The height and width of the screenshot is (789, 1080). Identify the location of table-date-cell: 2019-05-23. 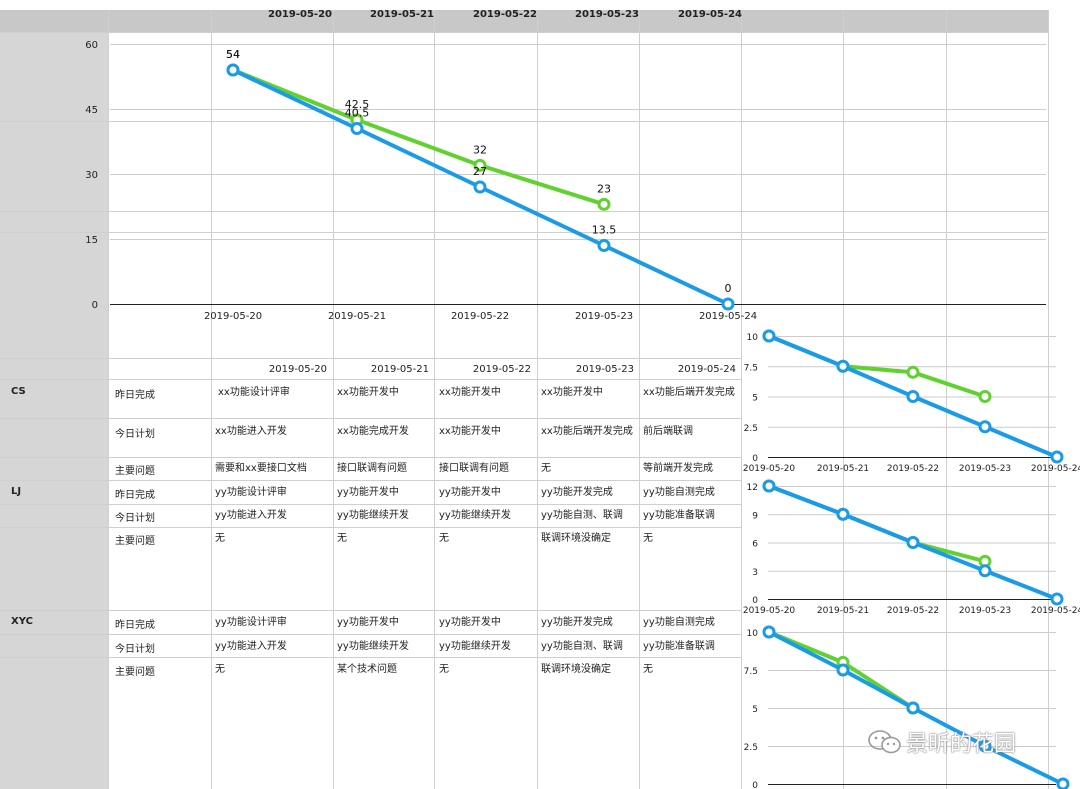
(604, 369).